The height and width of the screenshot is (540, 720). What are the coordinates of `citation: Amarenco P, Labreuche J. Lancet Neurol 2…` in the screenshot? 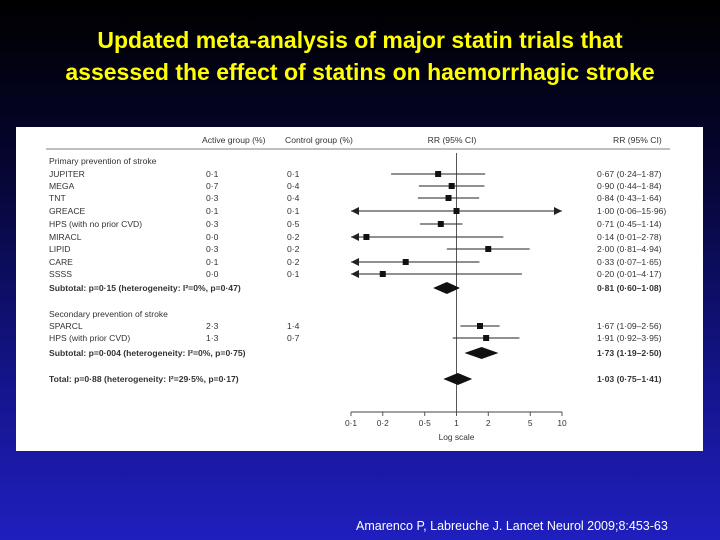 It's located at (512, 526).